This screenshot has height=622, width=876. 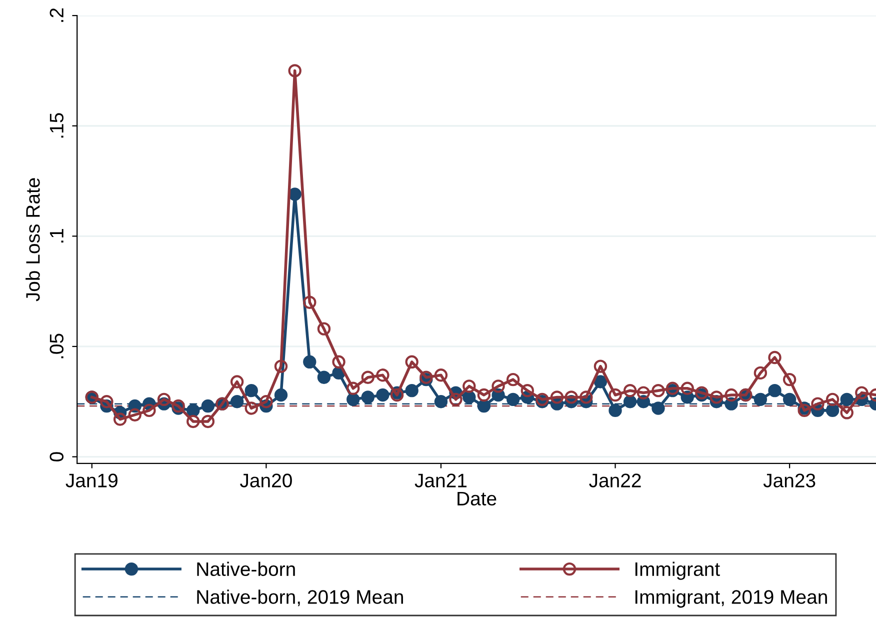 I want to click on y-tick-label: .15, so click(x=57, y=125).